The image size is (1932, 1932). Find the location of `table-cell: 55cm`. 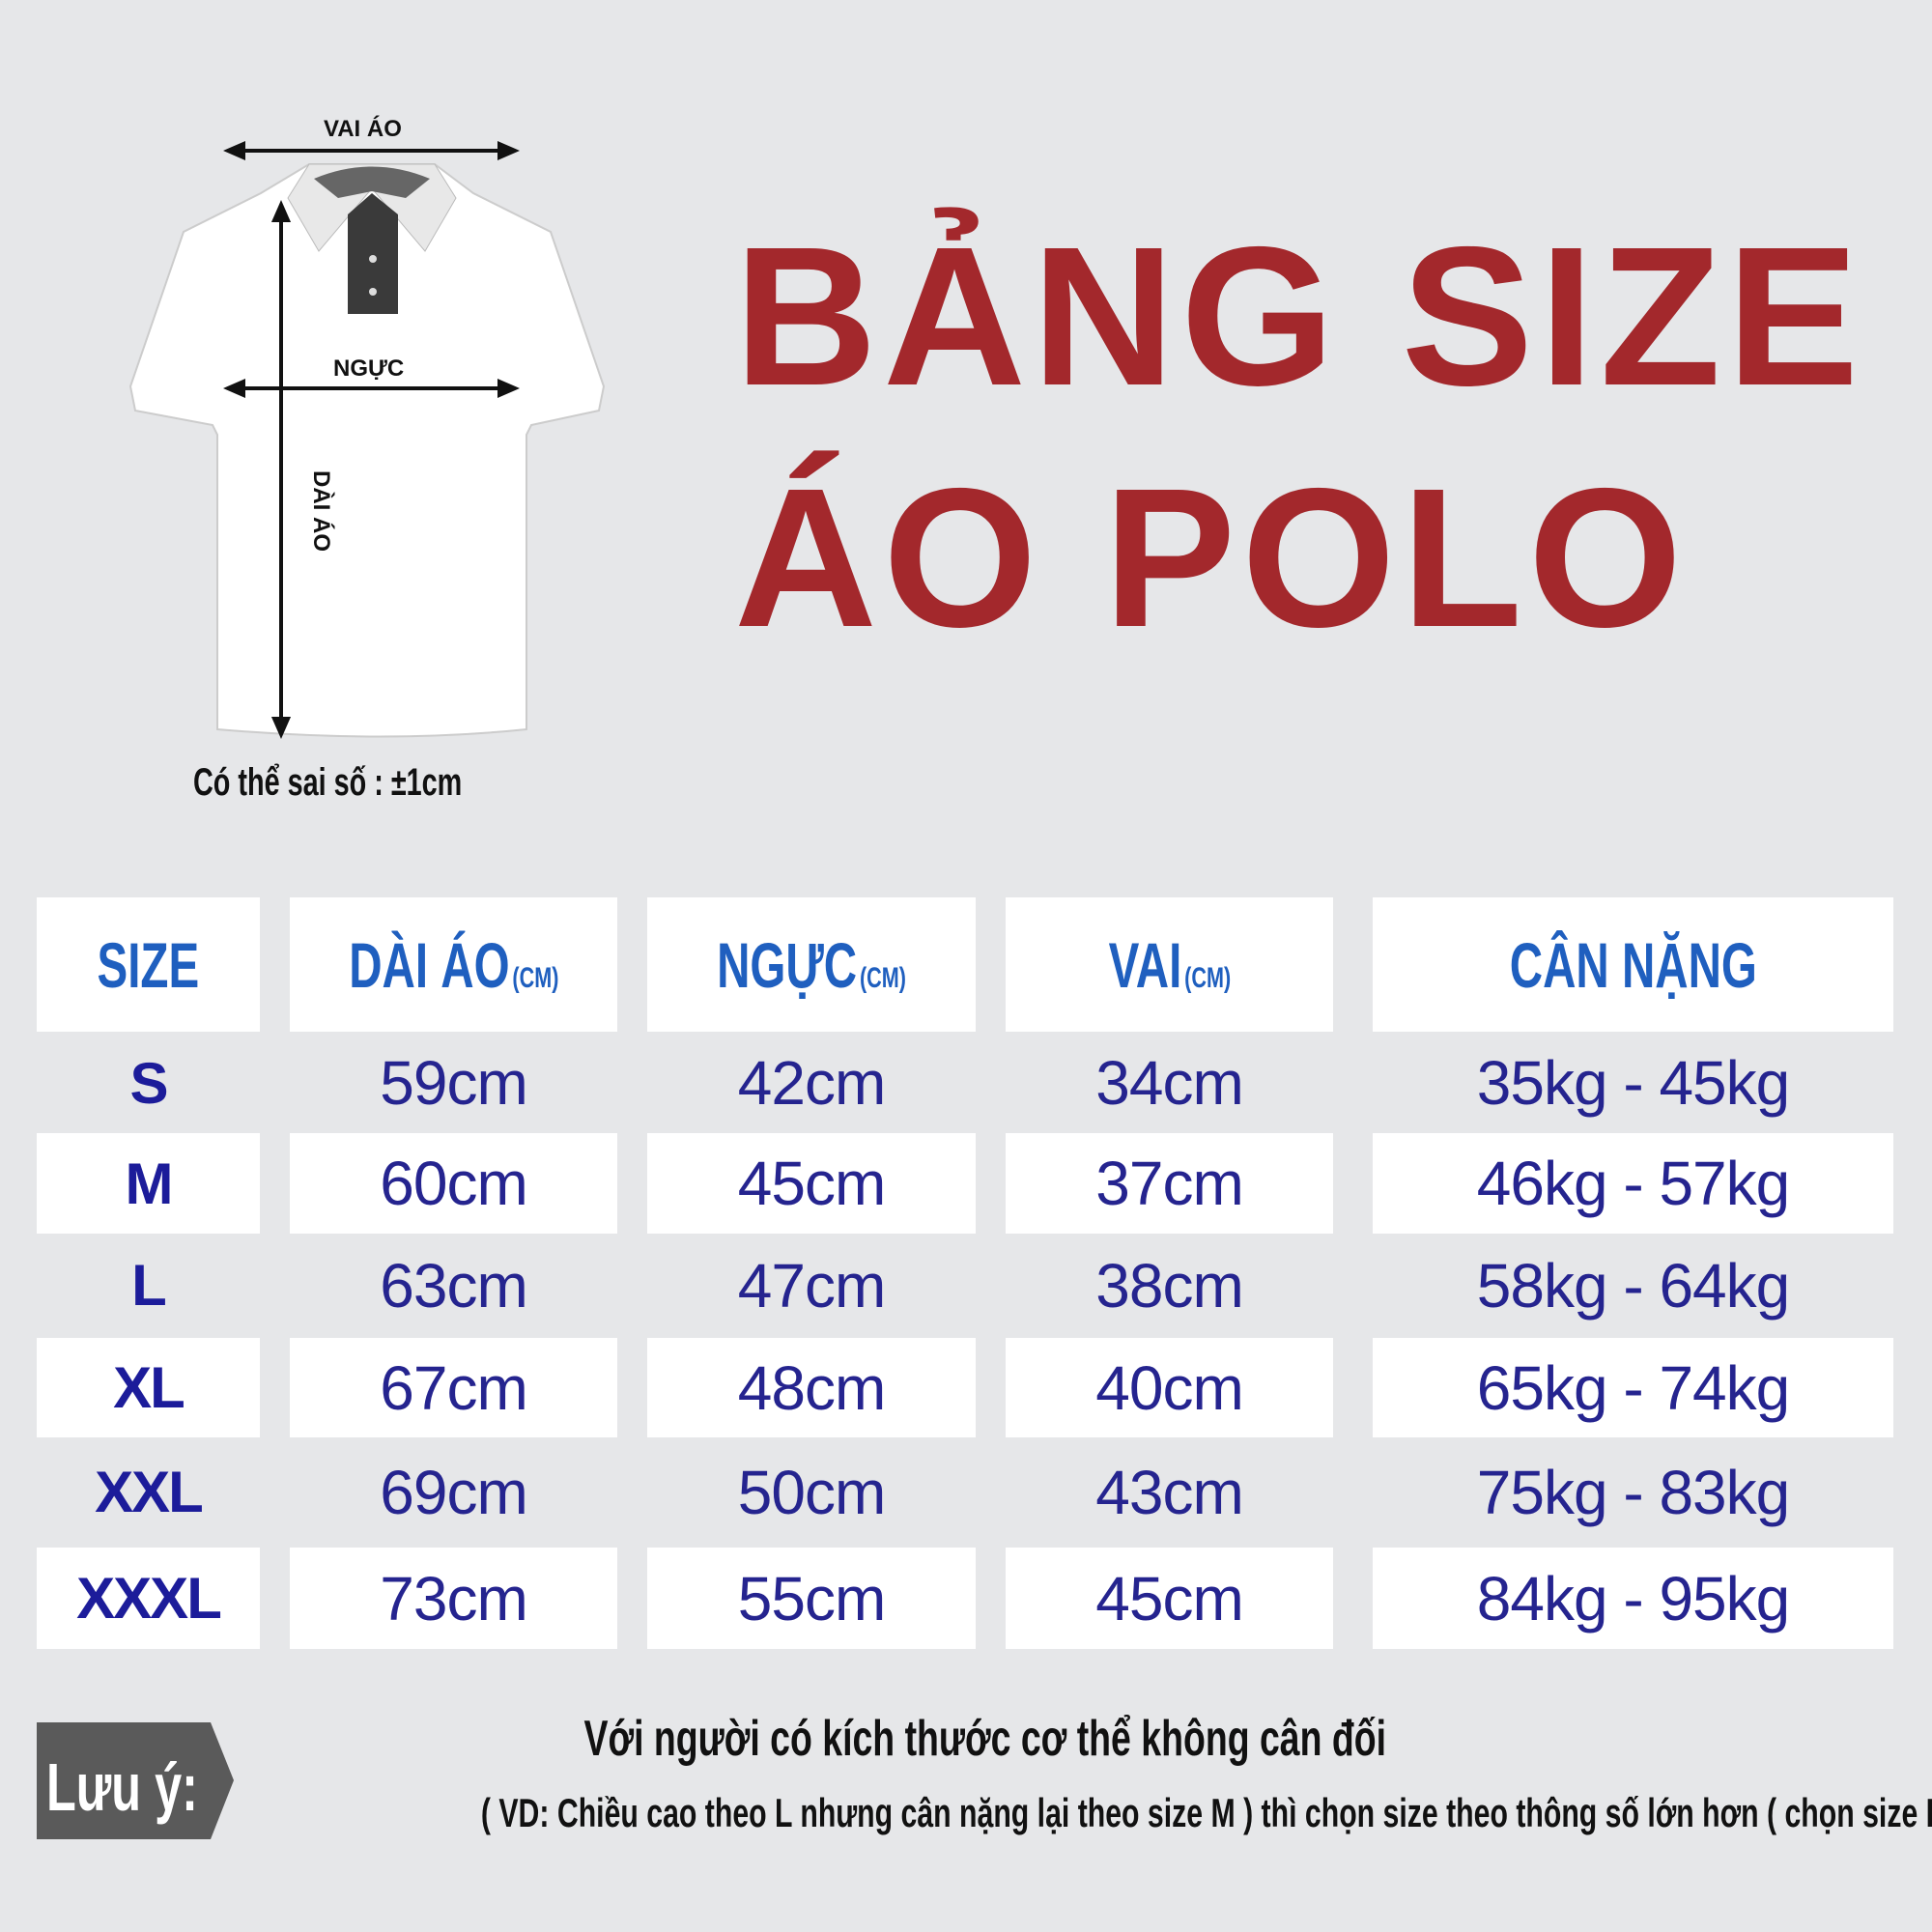

table-cell: 55cm is located at coordinates (812, 1598).